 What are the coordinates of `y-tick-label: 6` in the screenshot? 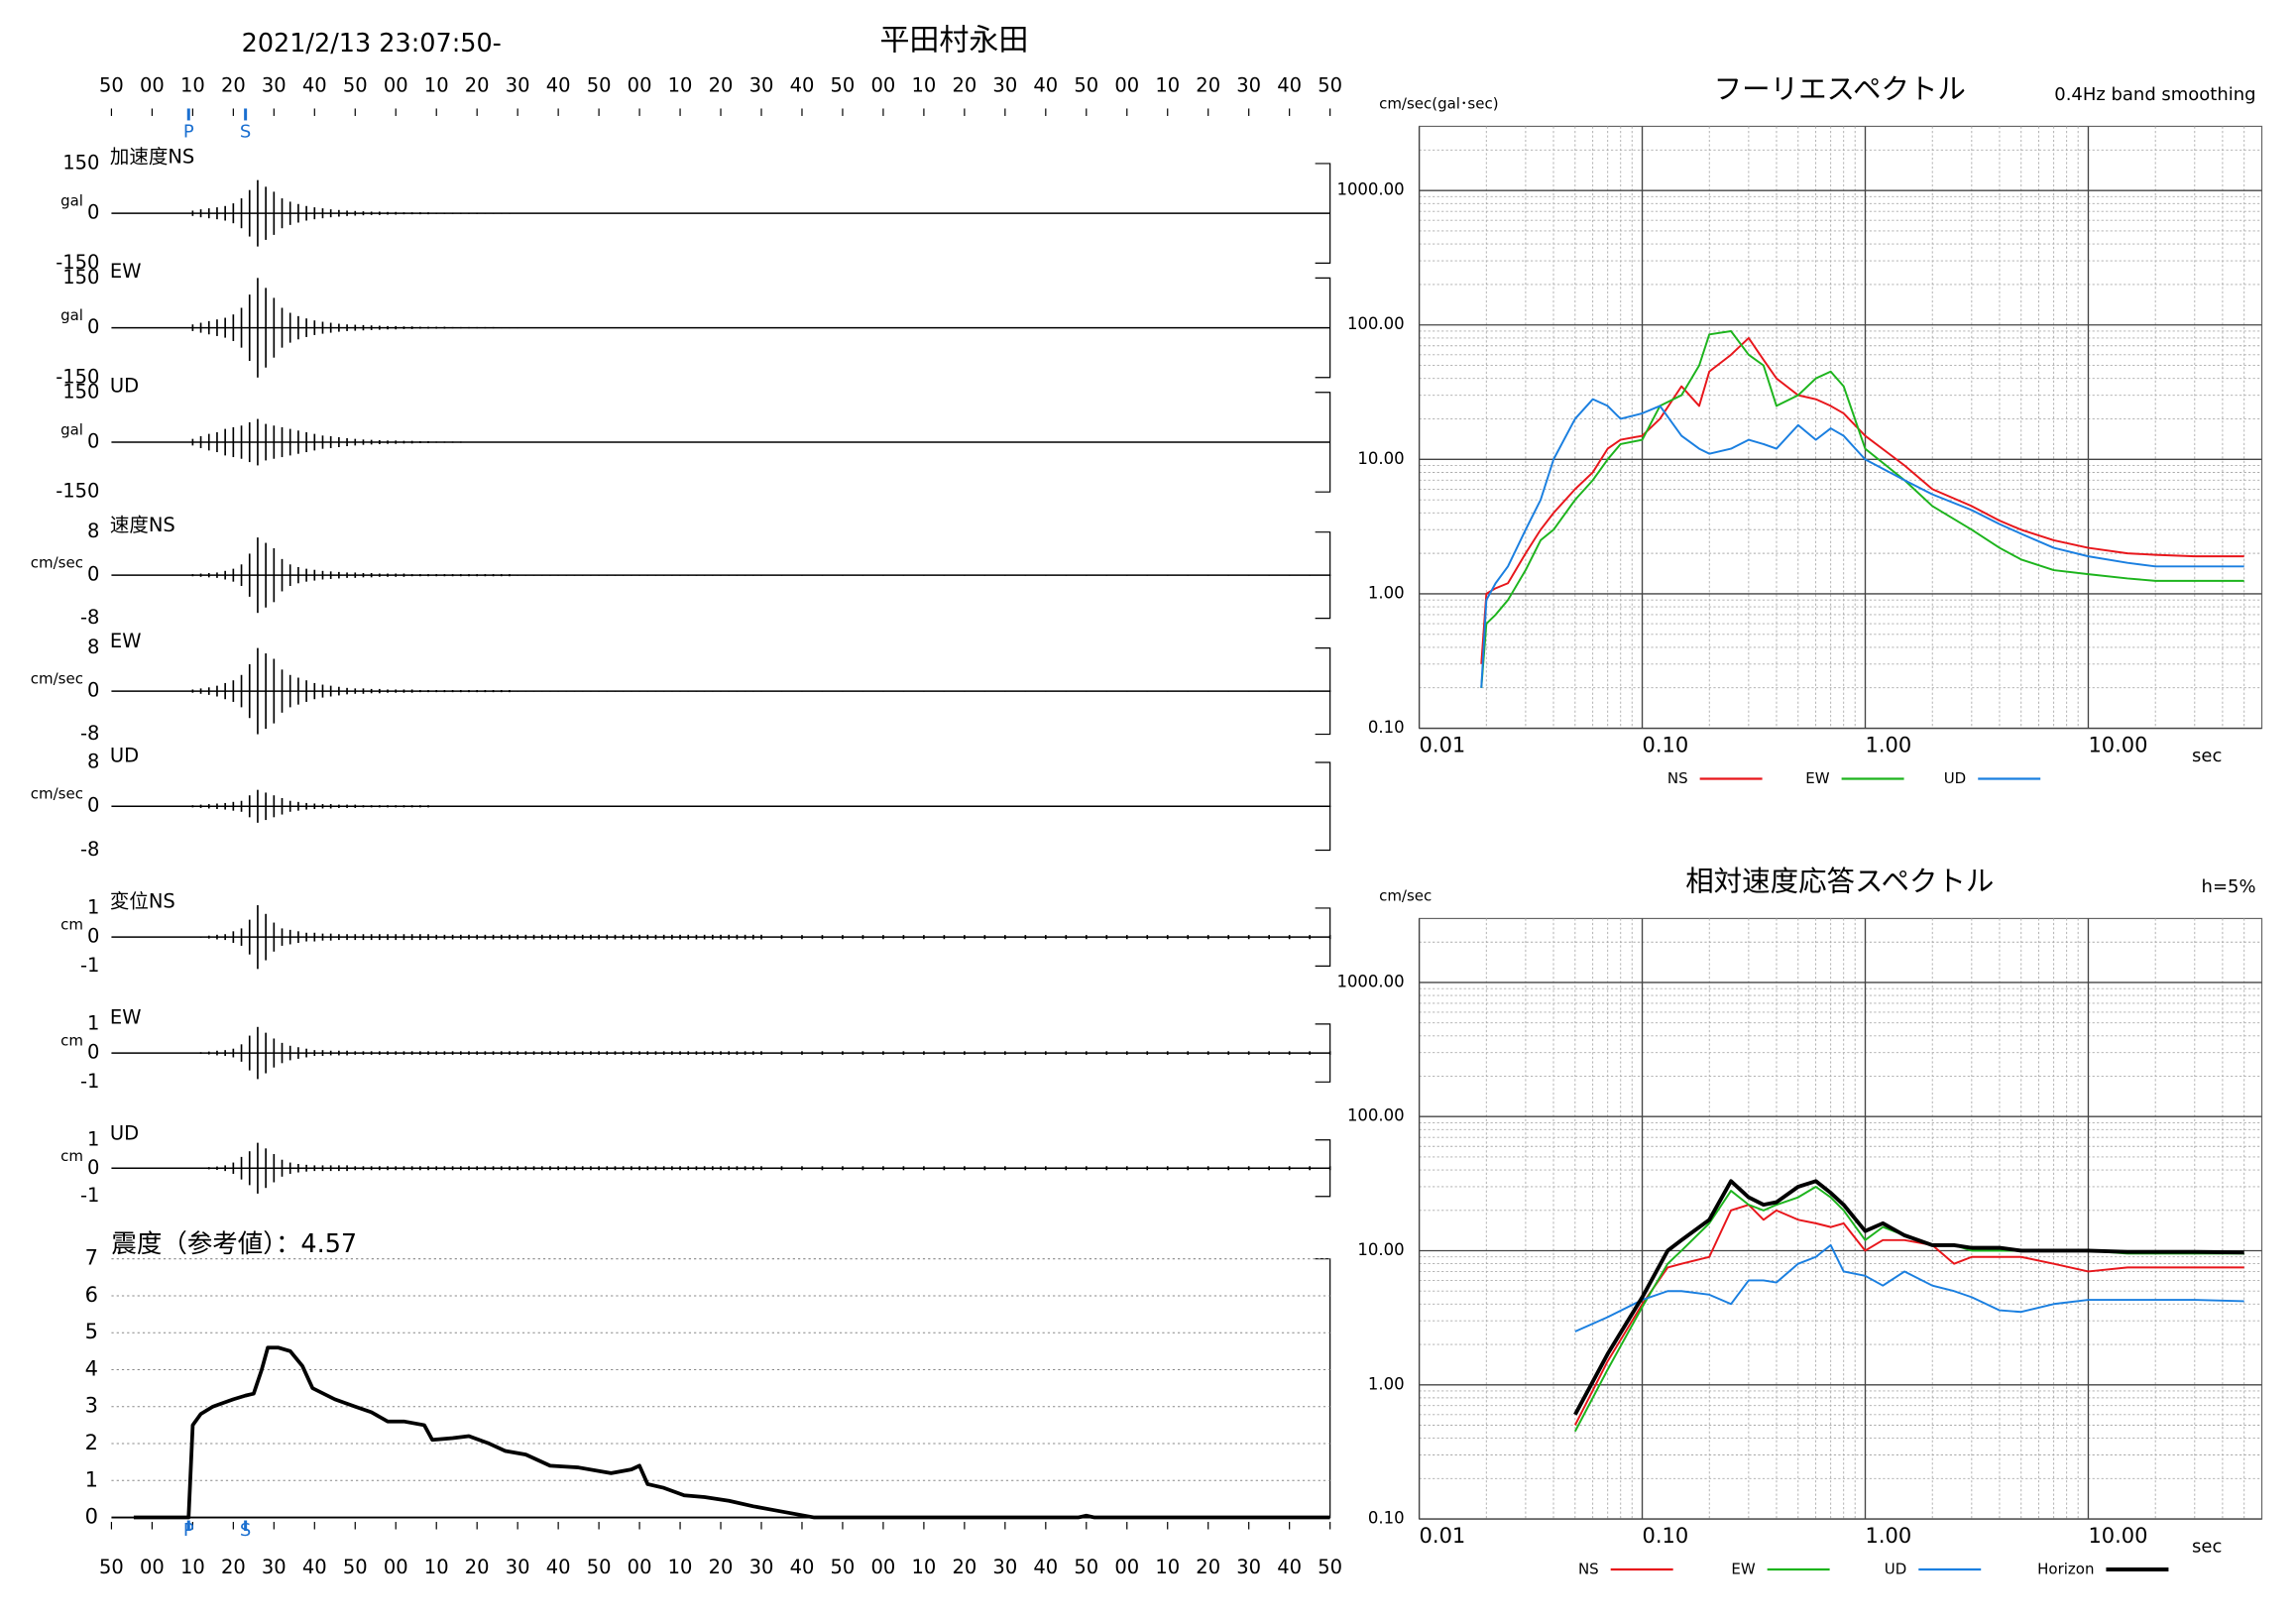 It's located at (92, 1295).